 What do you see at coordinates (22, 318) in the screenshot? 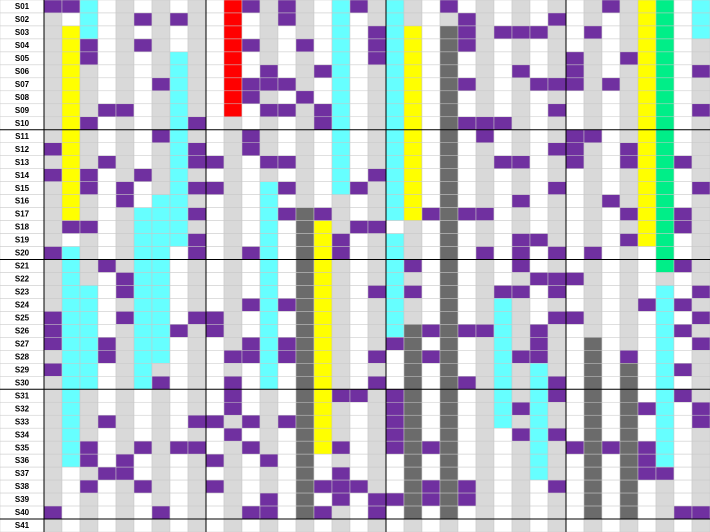
I see `row-label: S25` at bounding box center [22, 318].